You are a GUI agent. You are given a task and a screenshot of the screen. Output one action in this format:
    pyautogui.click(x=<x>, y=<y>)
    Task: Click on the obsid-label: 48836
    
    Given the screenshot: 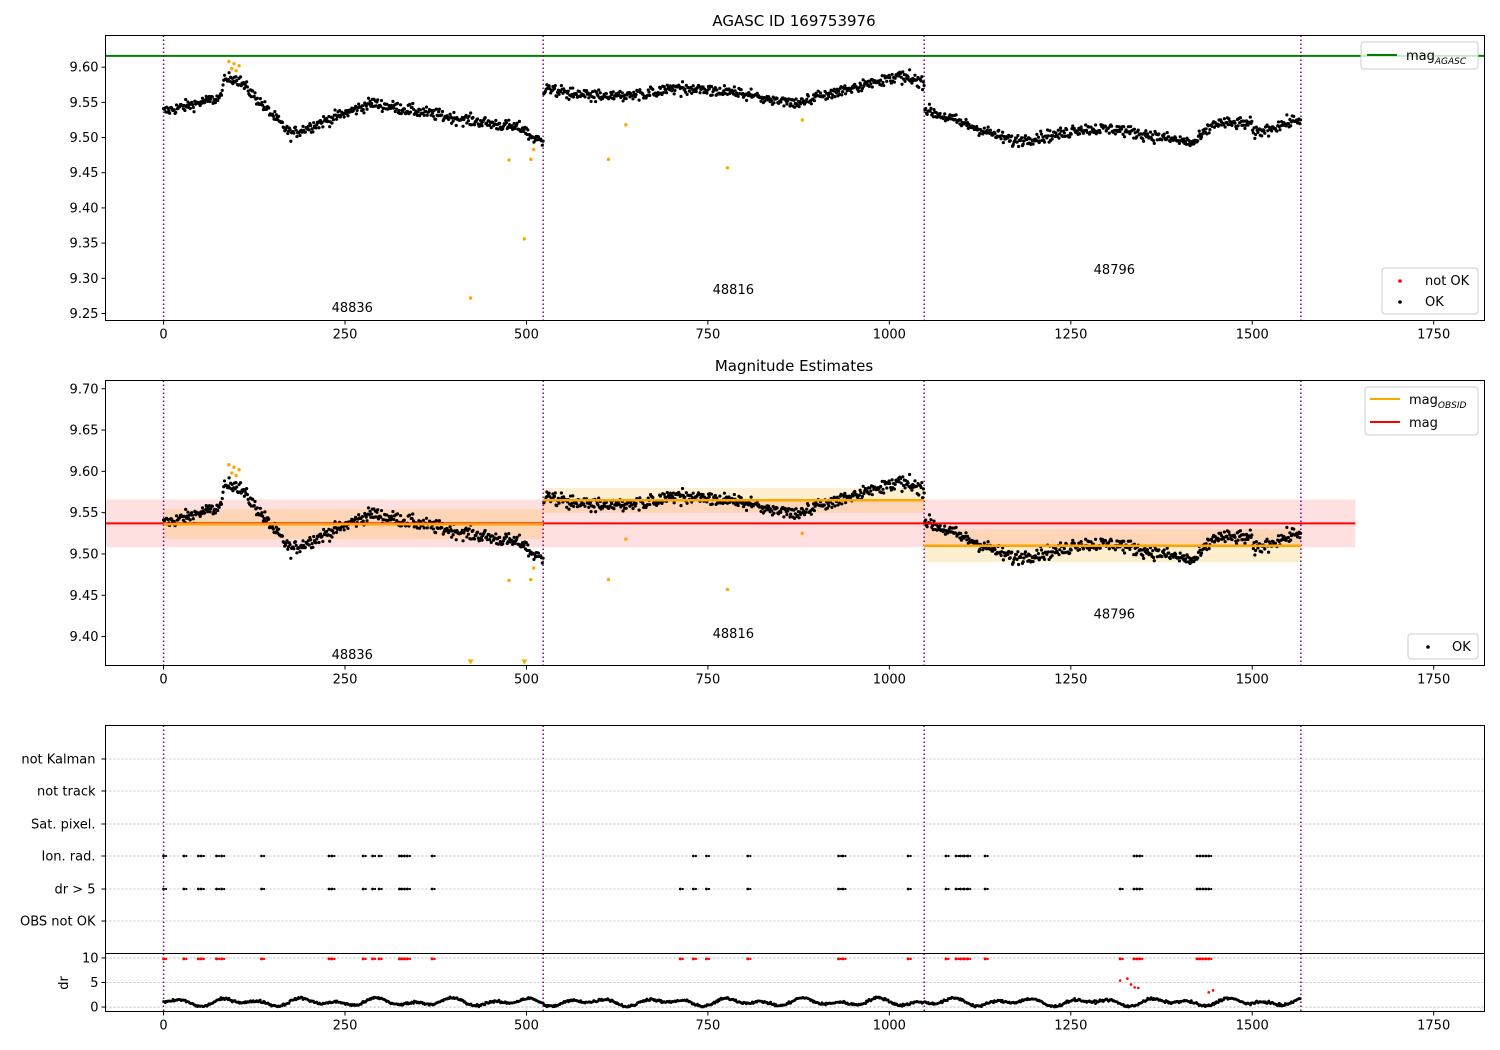 What is the action you would take?
    pyautogui.click(x=352, y=655)
    